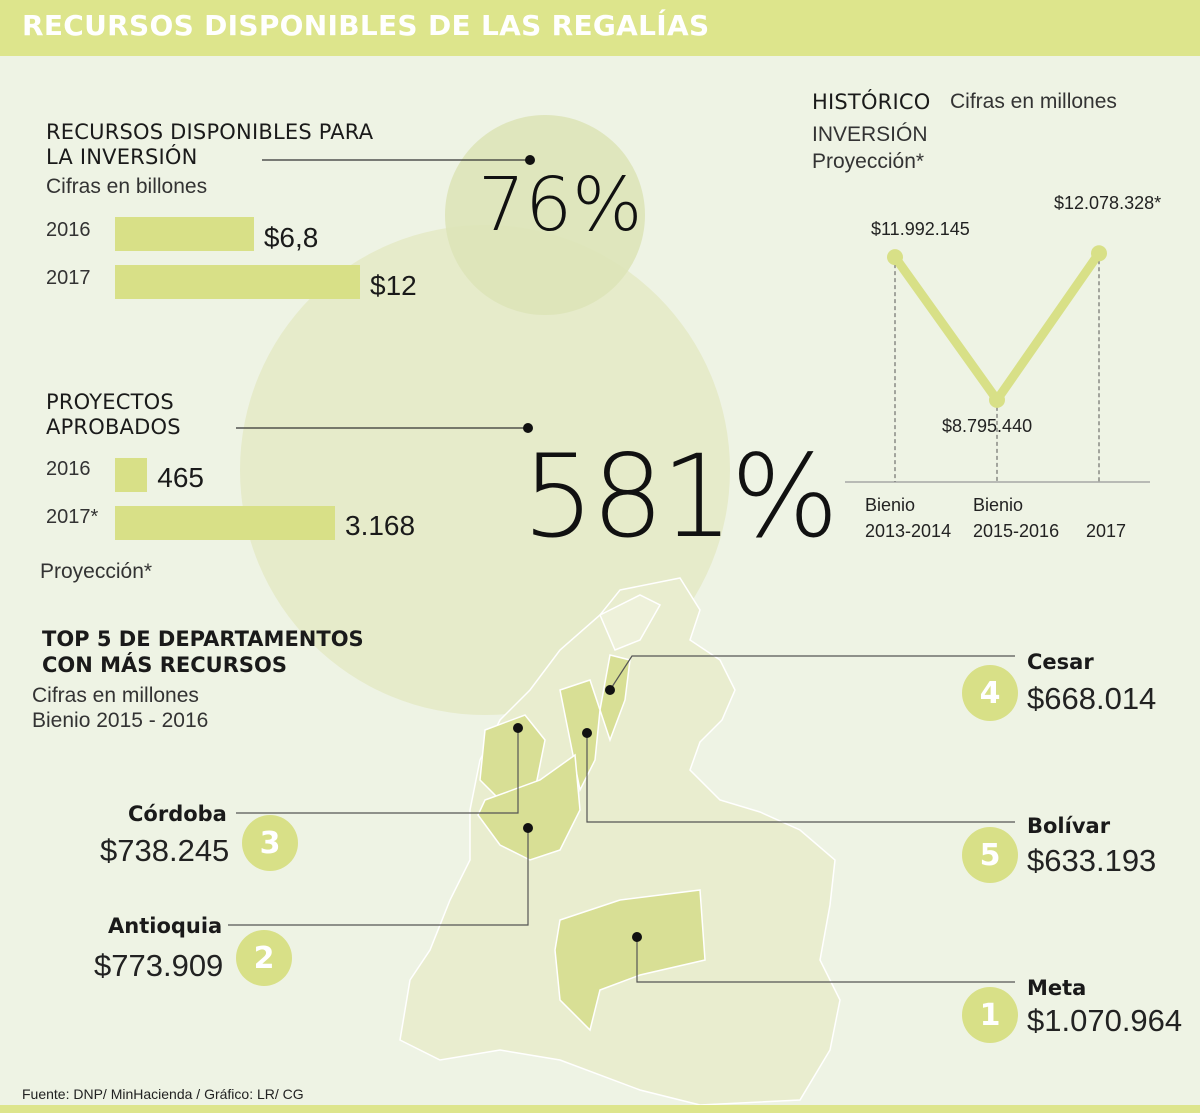 Image resolution: width=1200 pixels, height=1113 pixels. I want to click on historico-title: HISTÓRICO, so click(871, 102).